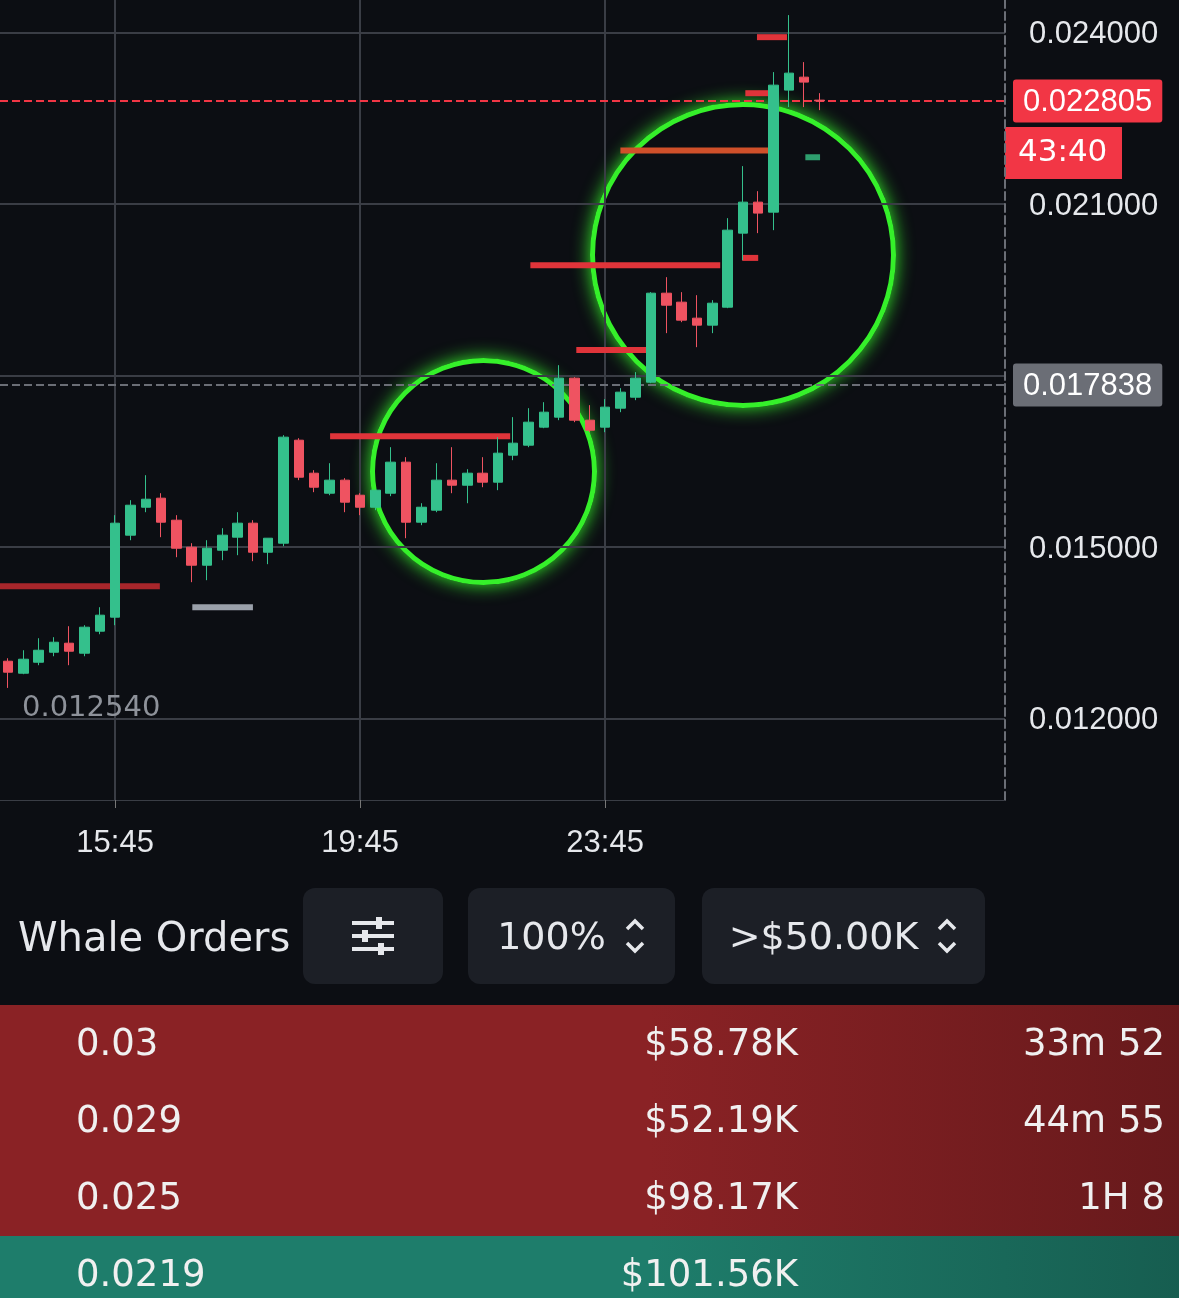  I want to click on text: $101.56K, so click(709, 1273).